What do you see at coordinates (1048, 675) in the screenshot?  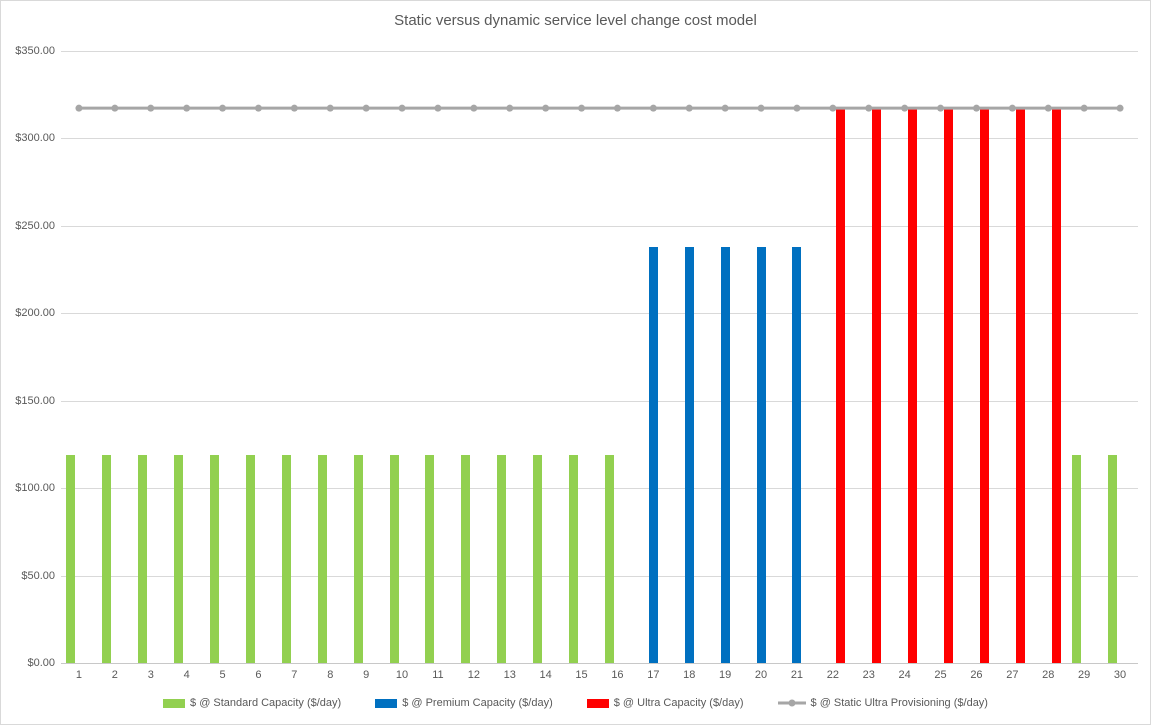 I see `x-axis-tick-label: 28` at bounding box center [1048, 675].